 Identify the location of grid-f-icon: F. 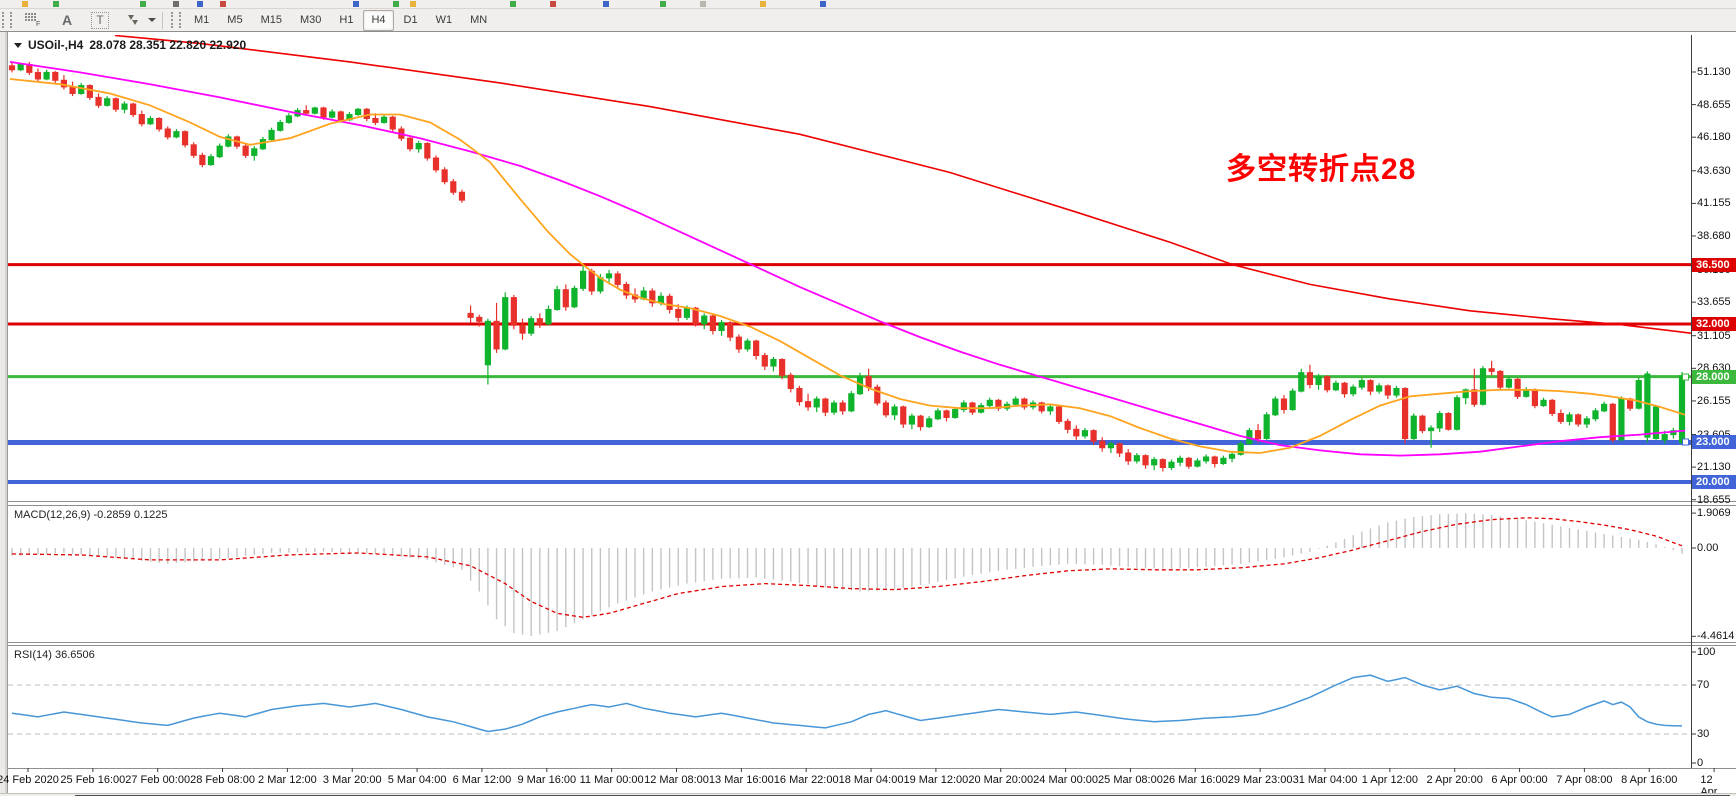
(33, 20).